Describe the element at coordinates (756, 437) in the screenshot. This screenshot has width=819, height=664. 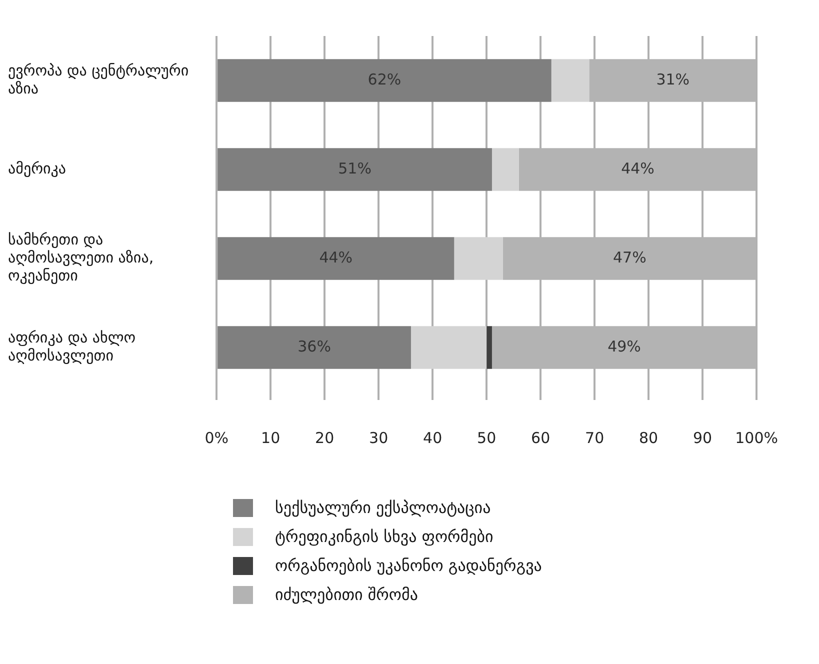
I see `x-tick-label: 100%` at that location.